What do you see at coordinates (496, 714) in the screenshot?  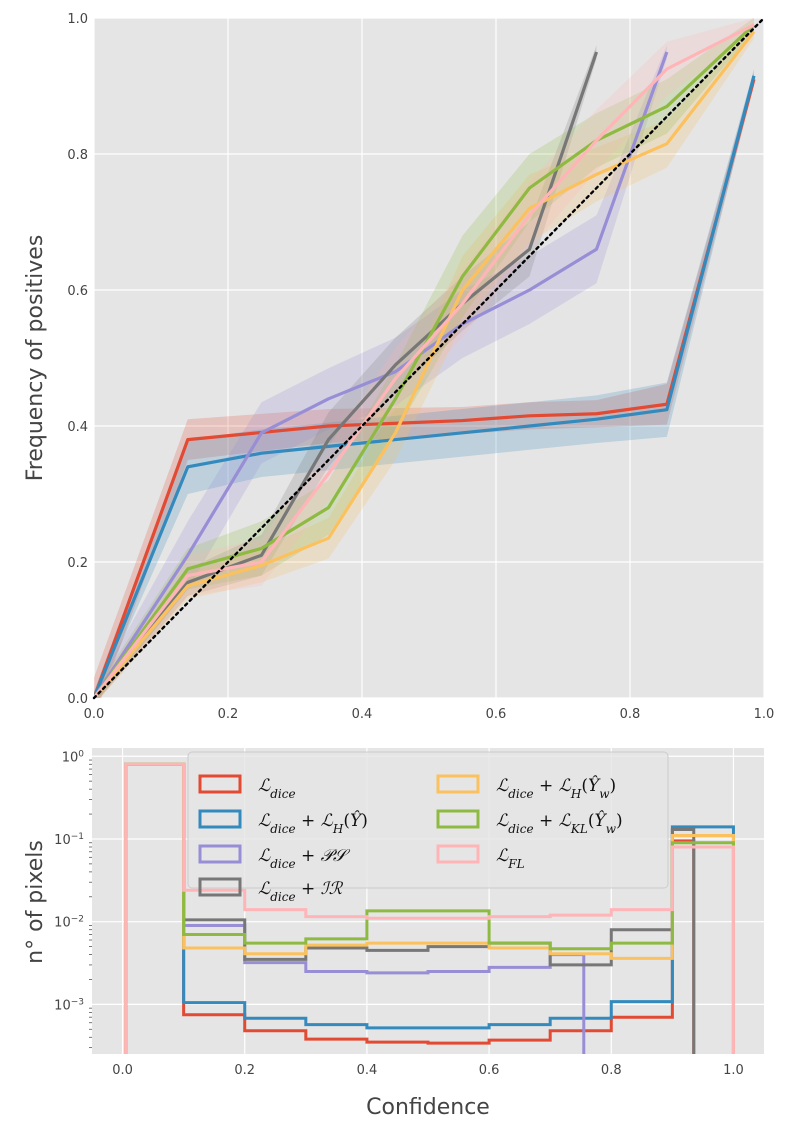 I see `top-x-tick-label: 0.6` at bounding box center [496, 714].